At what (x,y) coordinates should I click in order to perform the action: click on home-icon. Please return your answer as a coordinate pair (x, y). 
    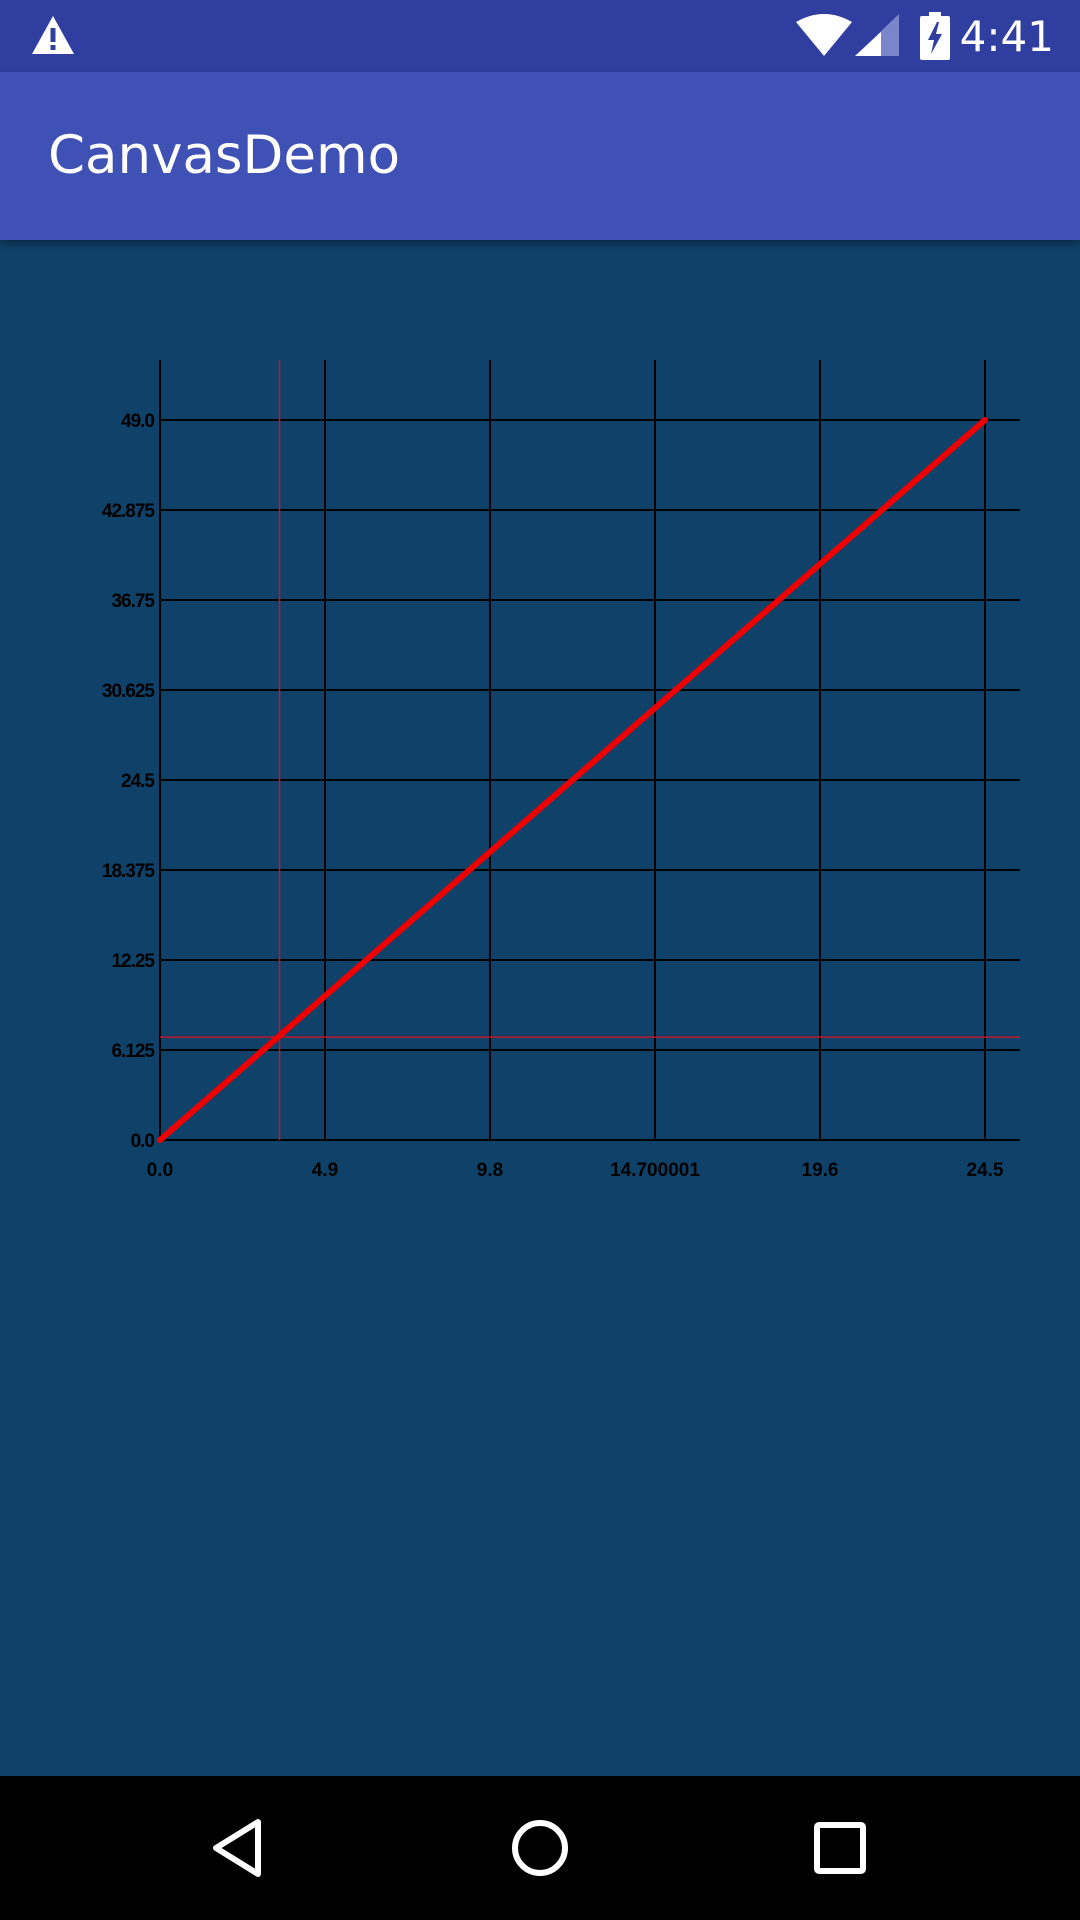
    Looking at the image, I should click on (540, 1848).